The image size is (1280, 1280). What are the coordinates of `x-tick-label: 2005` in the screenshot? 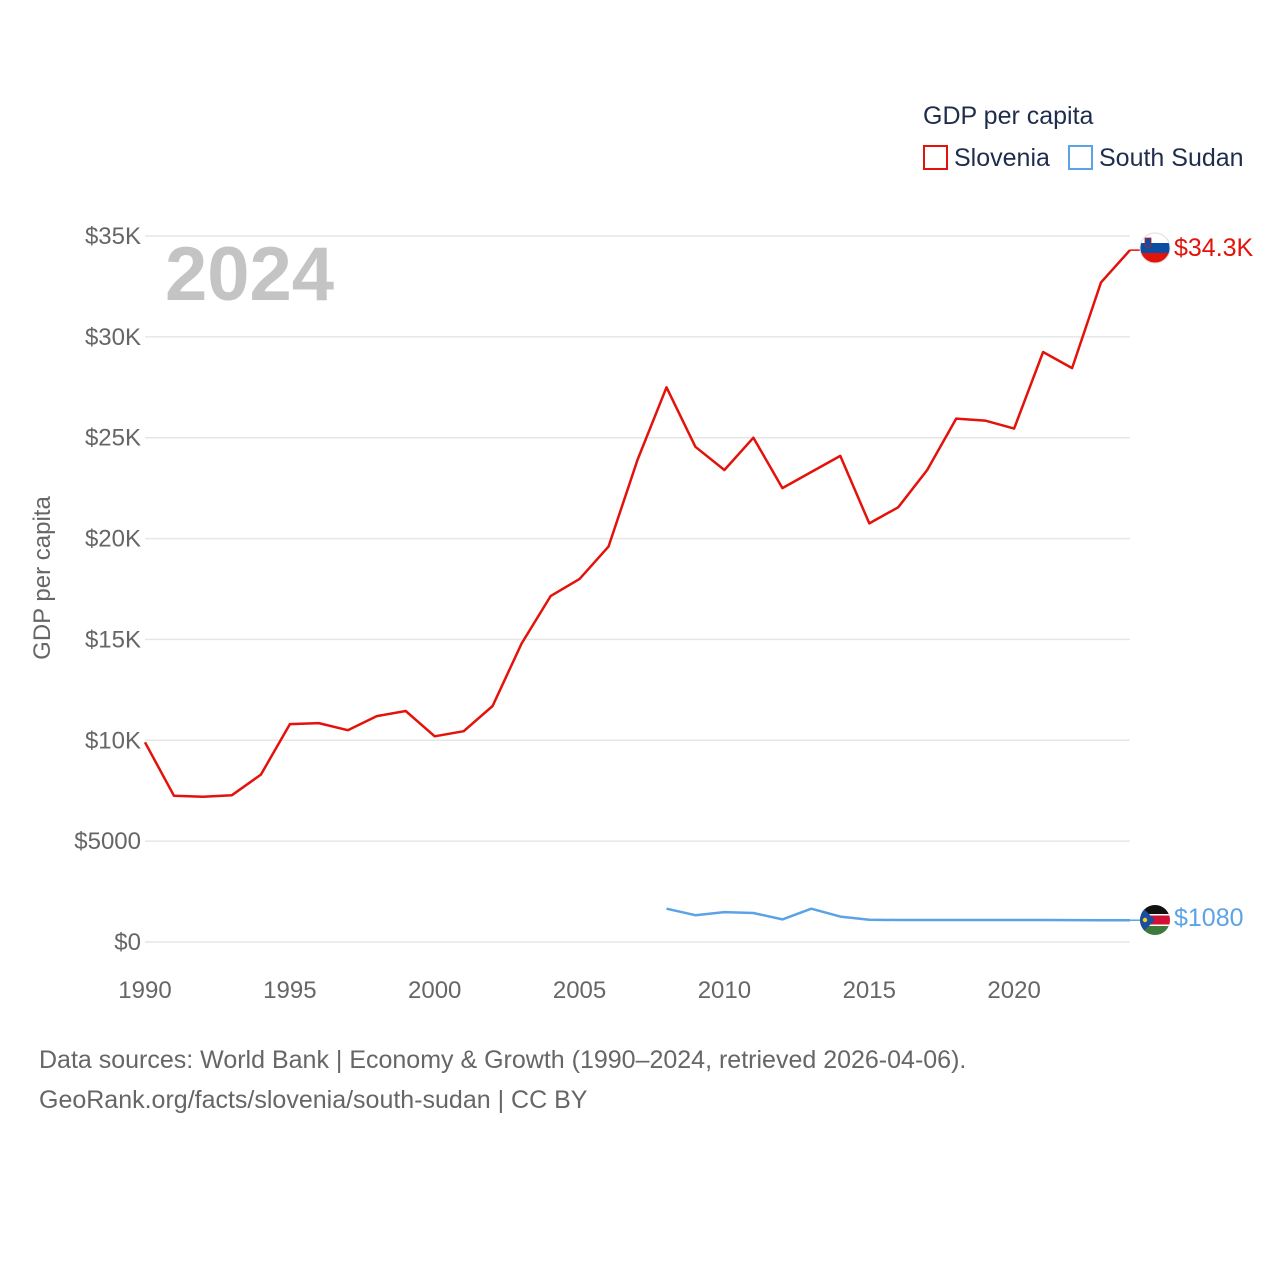 It's located at (579, 990).